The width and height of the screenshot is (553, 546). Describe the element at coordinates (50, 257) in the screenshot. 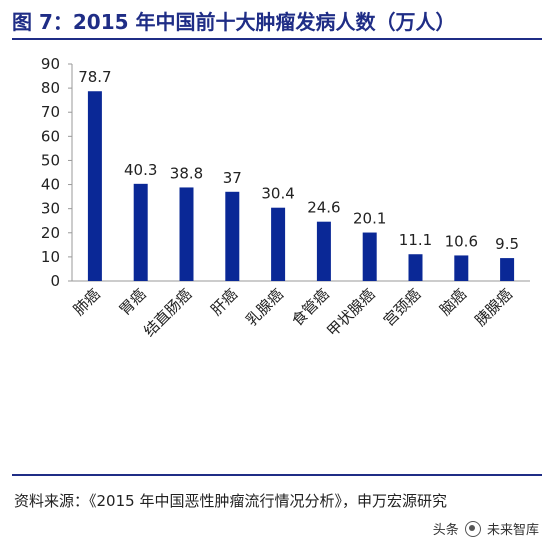

I see `y-tick-label: 10` at that location.